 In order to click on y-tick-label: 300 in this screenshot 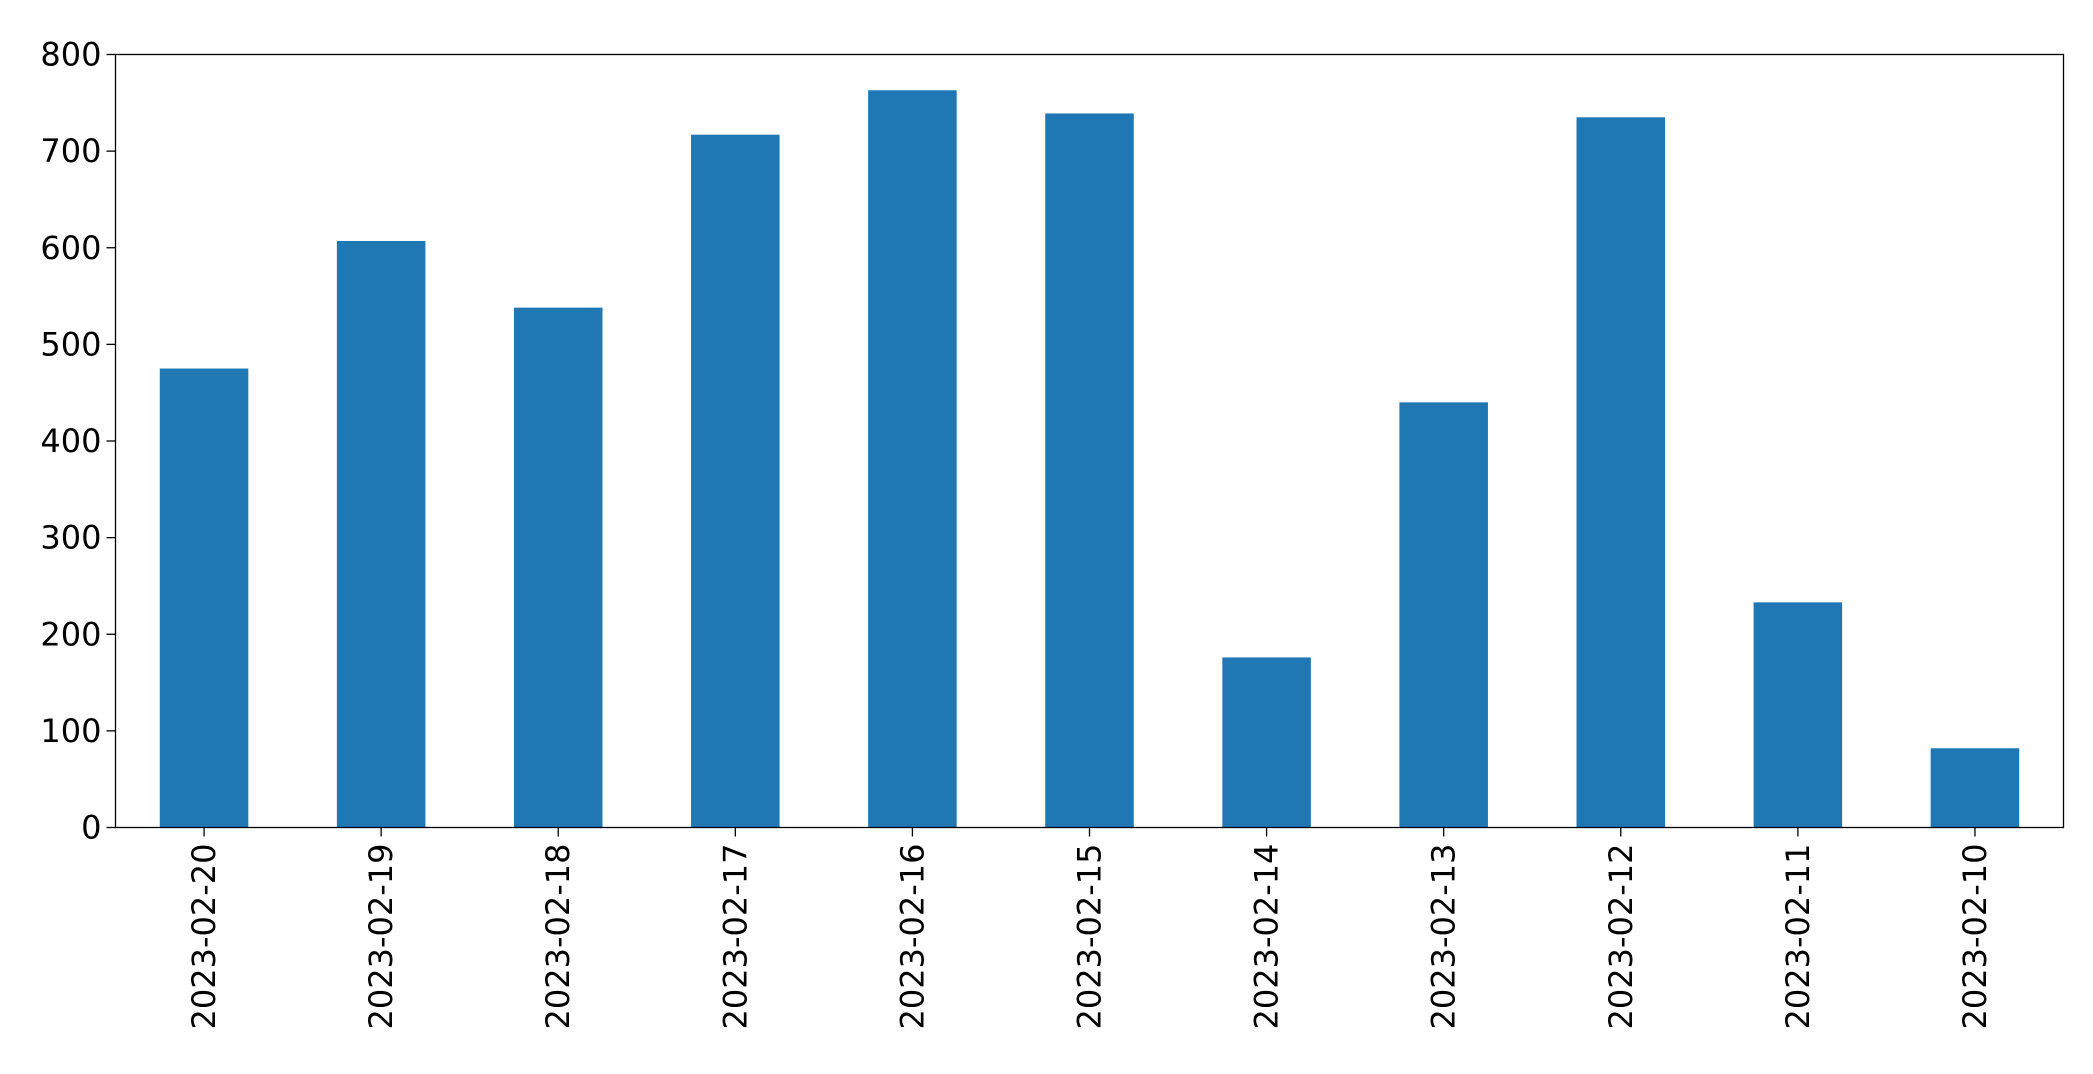, I will do `click(70, 538)`.